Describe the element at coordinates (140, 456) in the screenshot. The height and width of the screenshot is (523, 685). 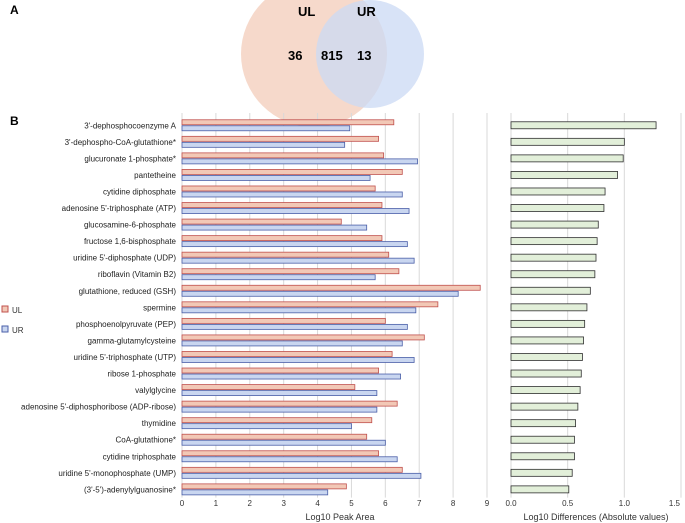
I see `category-label: cytidine triphosphate` at that location.